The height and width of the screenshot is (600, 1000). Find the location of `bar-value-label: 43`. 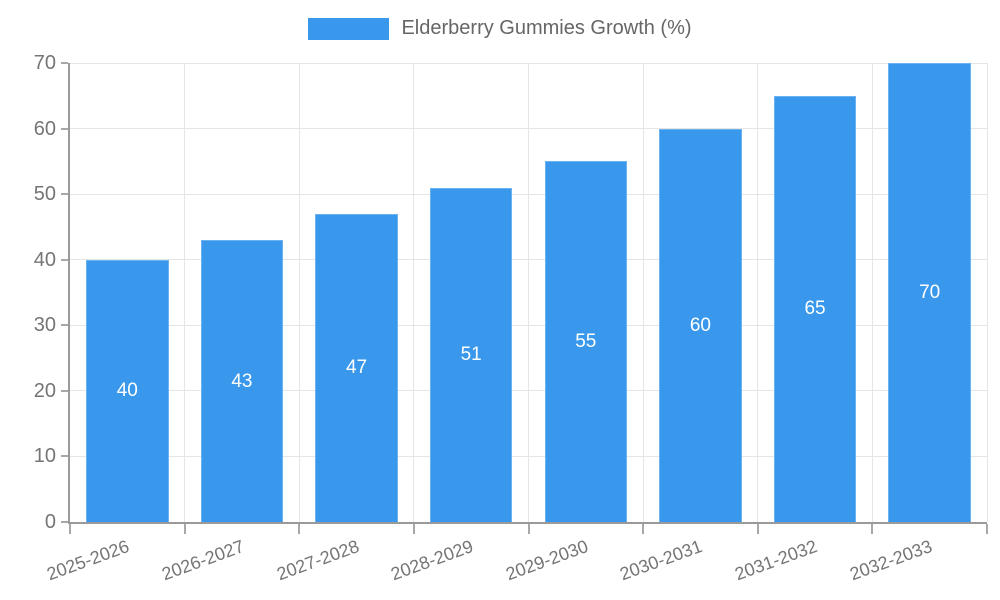

bar-value-label: 43 is located at coordinates (242, 381).